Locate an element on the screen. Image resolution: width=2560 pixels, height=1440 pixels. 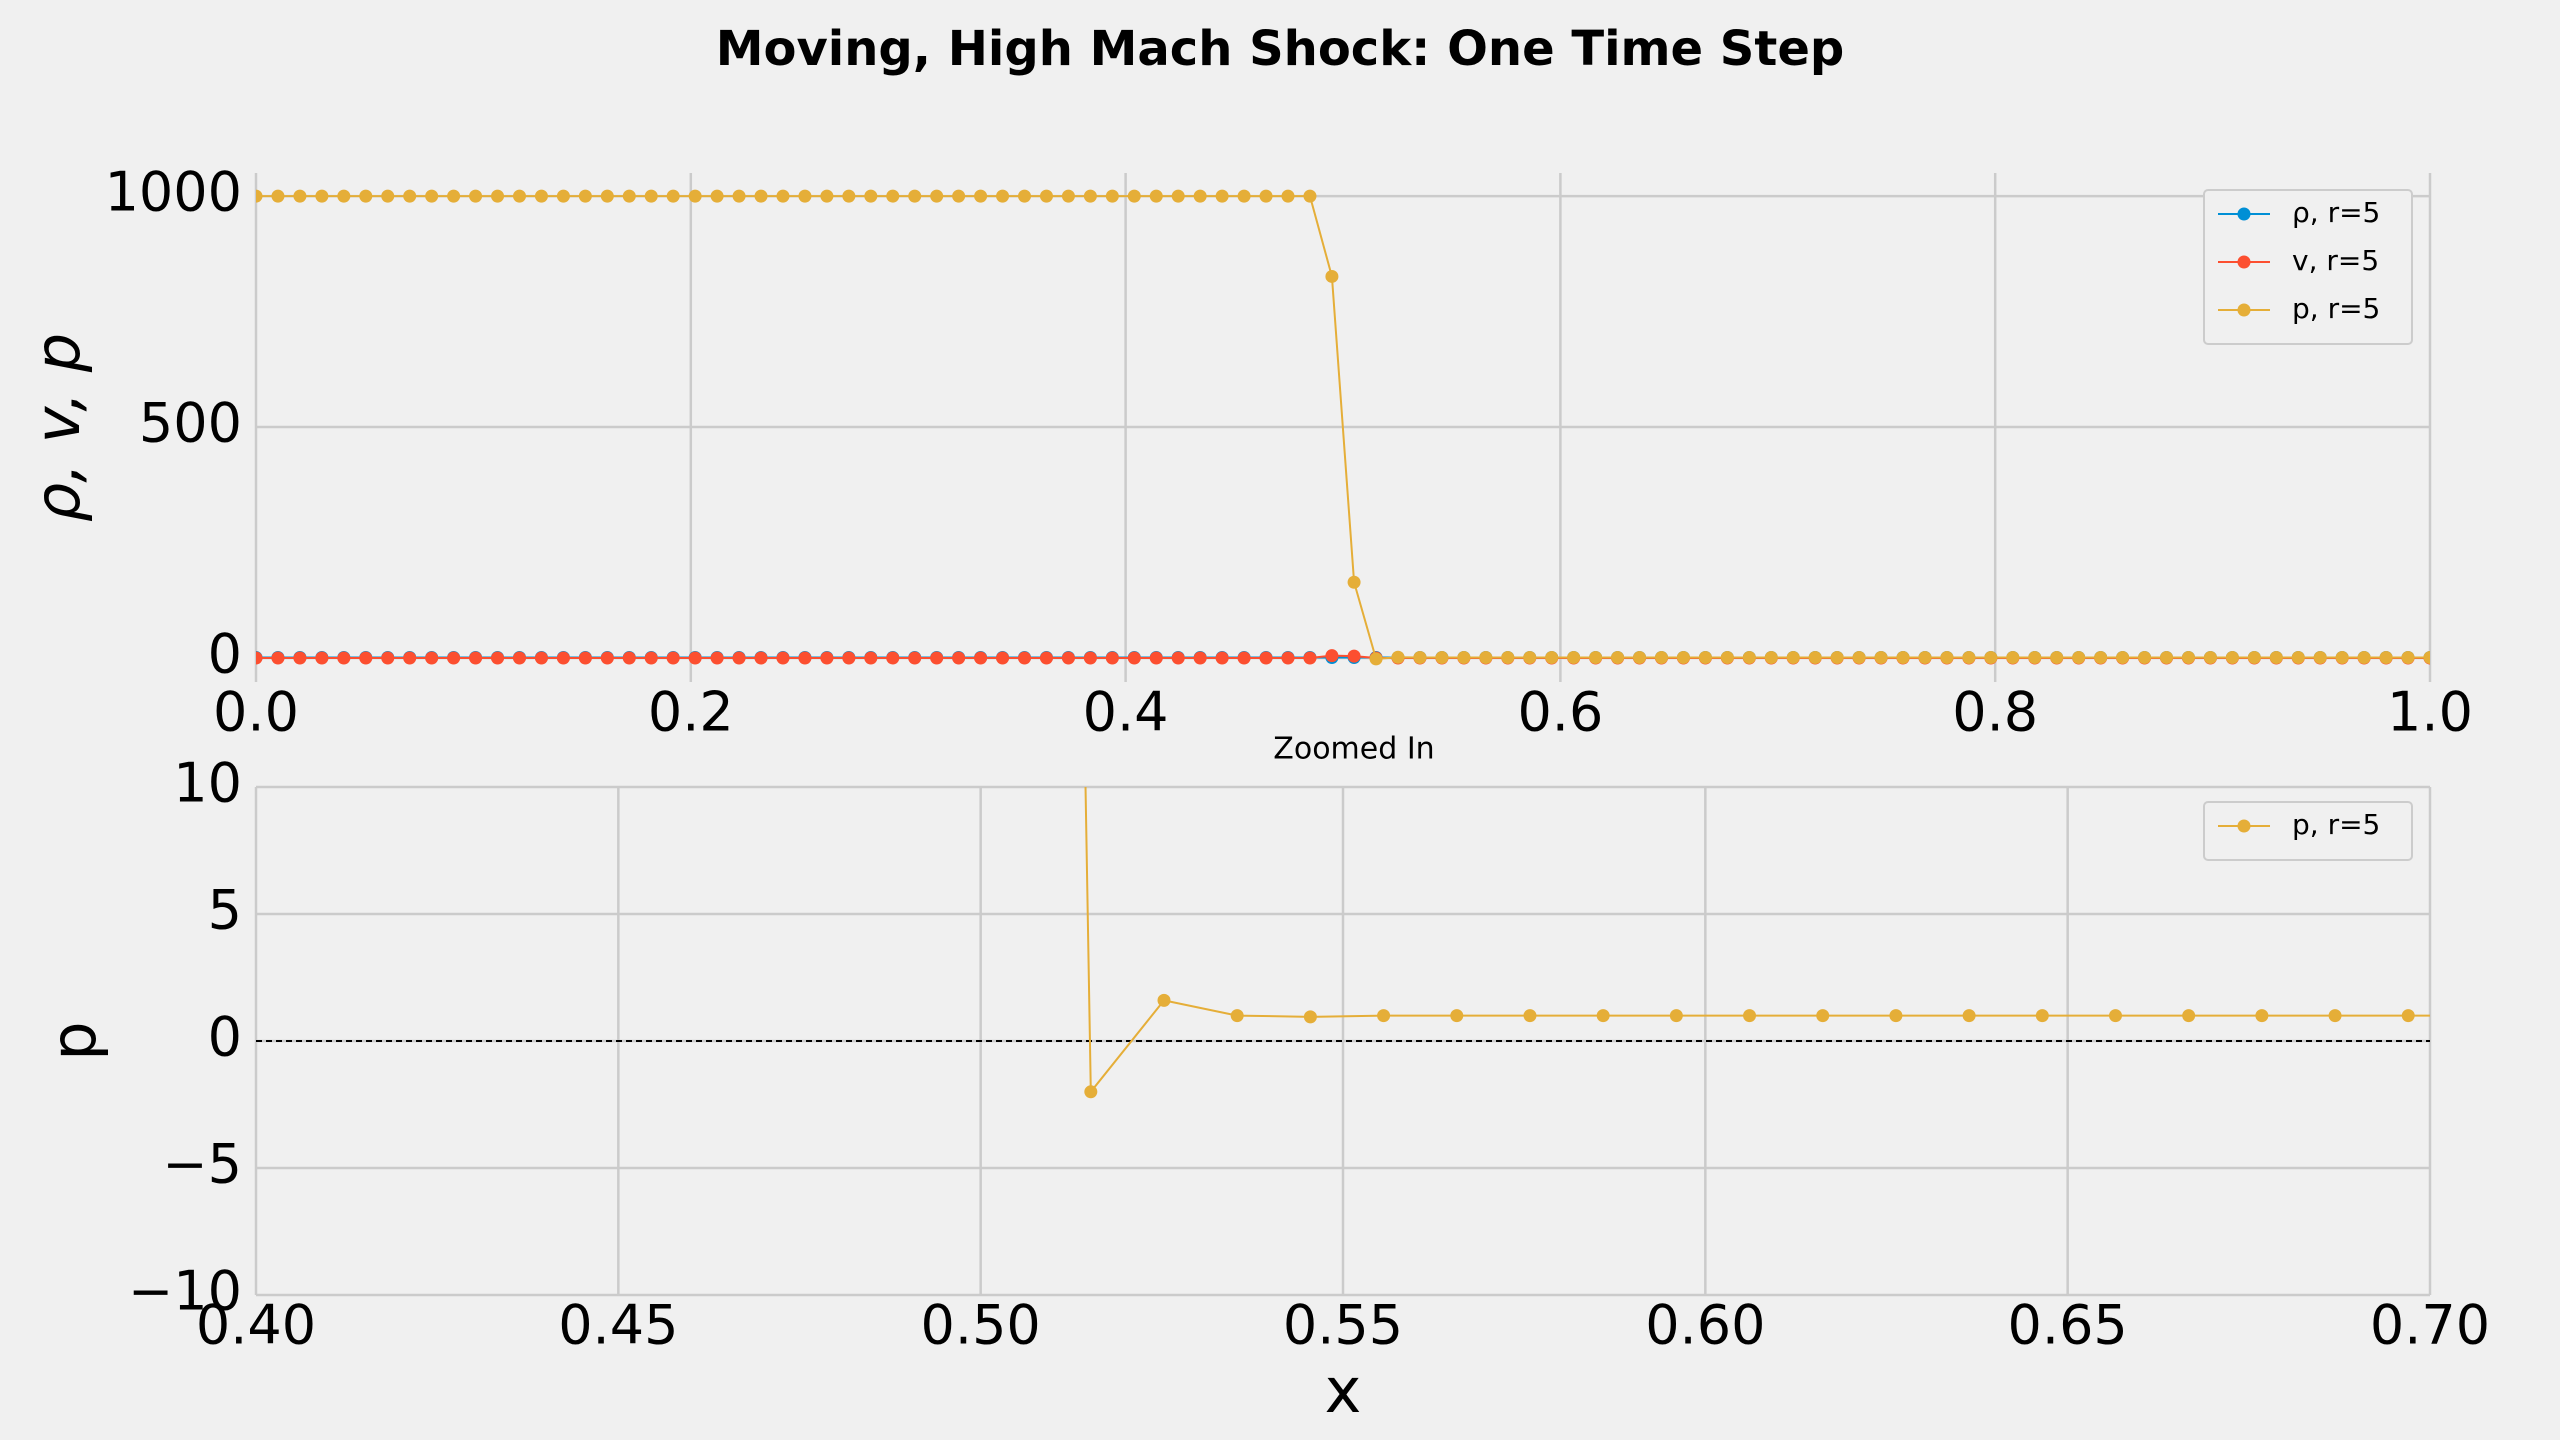
x-tick-label: 0.0 is located at coordinates (256, 712).